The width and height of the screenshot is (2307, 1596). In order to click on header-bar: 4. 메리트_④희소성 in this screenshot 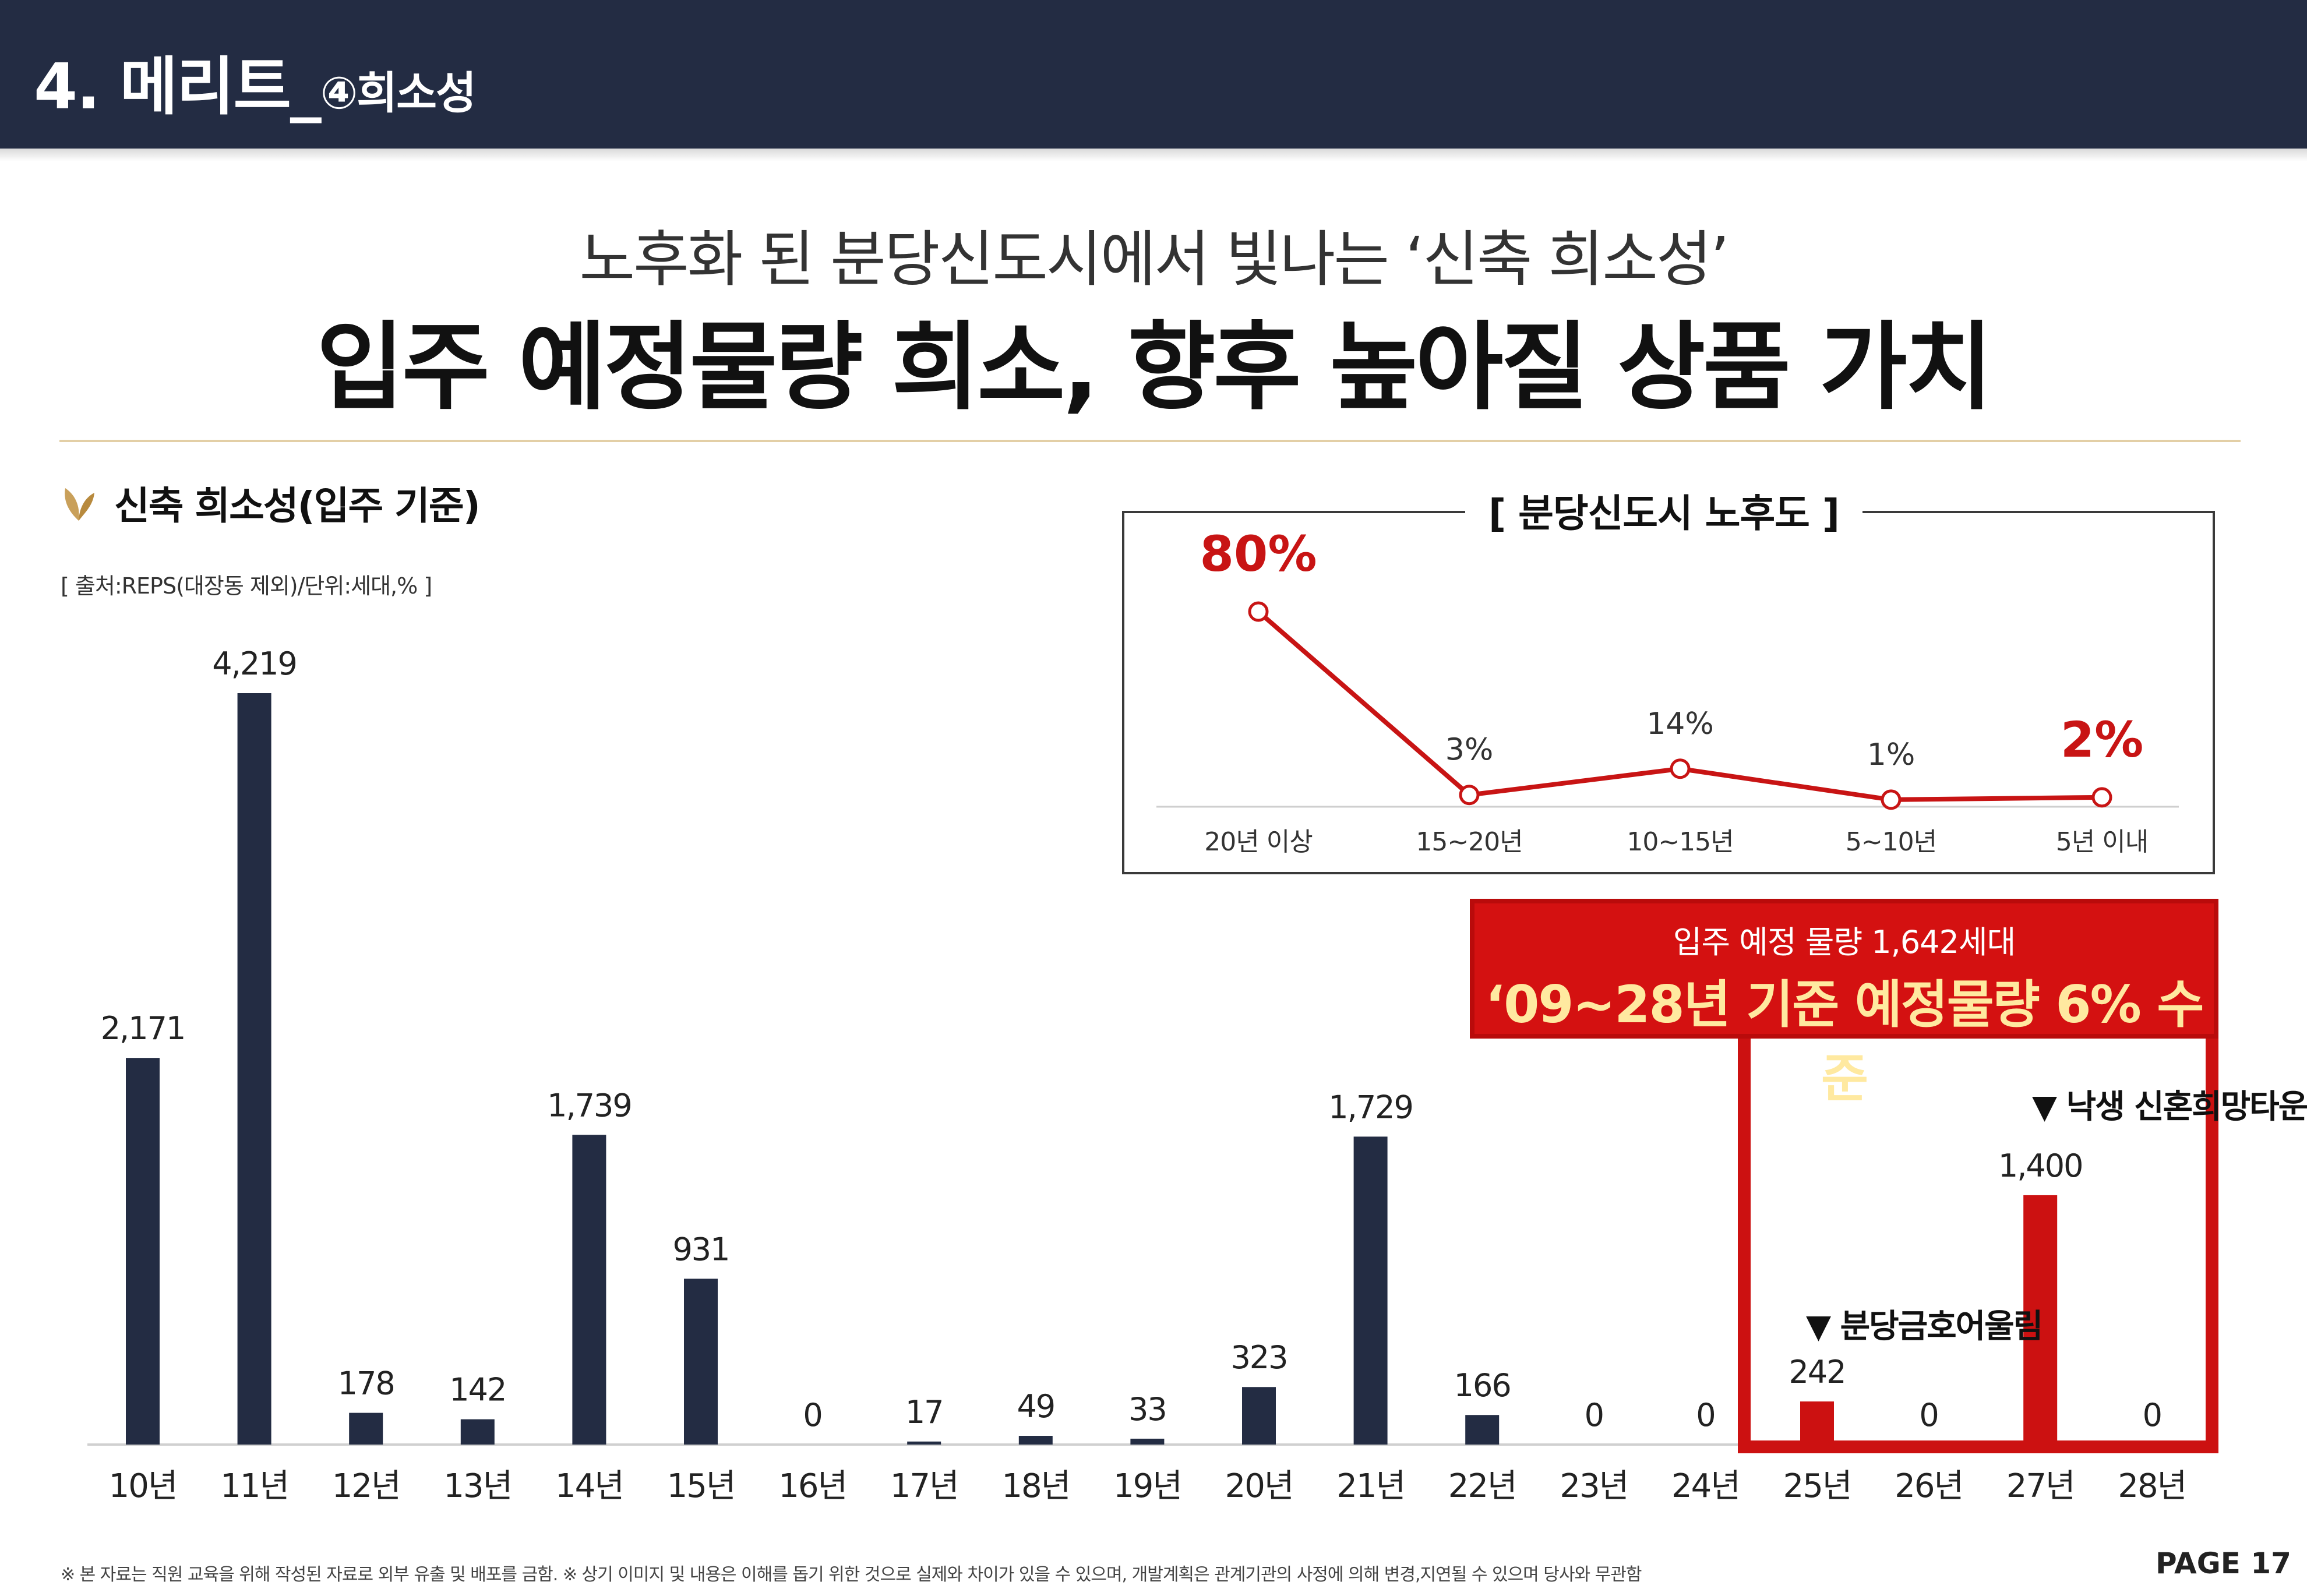, I will do `click(1153, 74)`.